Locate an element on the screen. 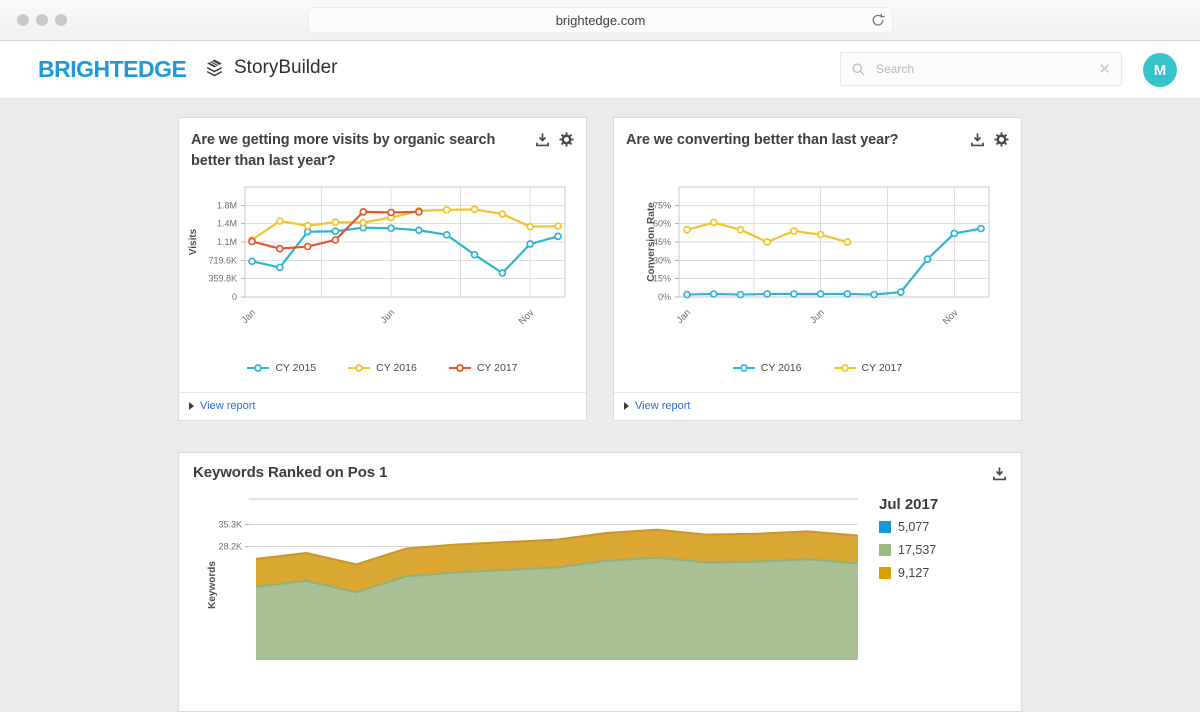 This screenshot has height=712, width=1200. window-controls is located at coordinates (42, 20).